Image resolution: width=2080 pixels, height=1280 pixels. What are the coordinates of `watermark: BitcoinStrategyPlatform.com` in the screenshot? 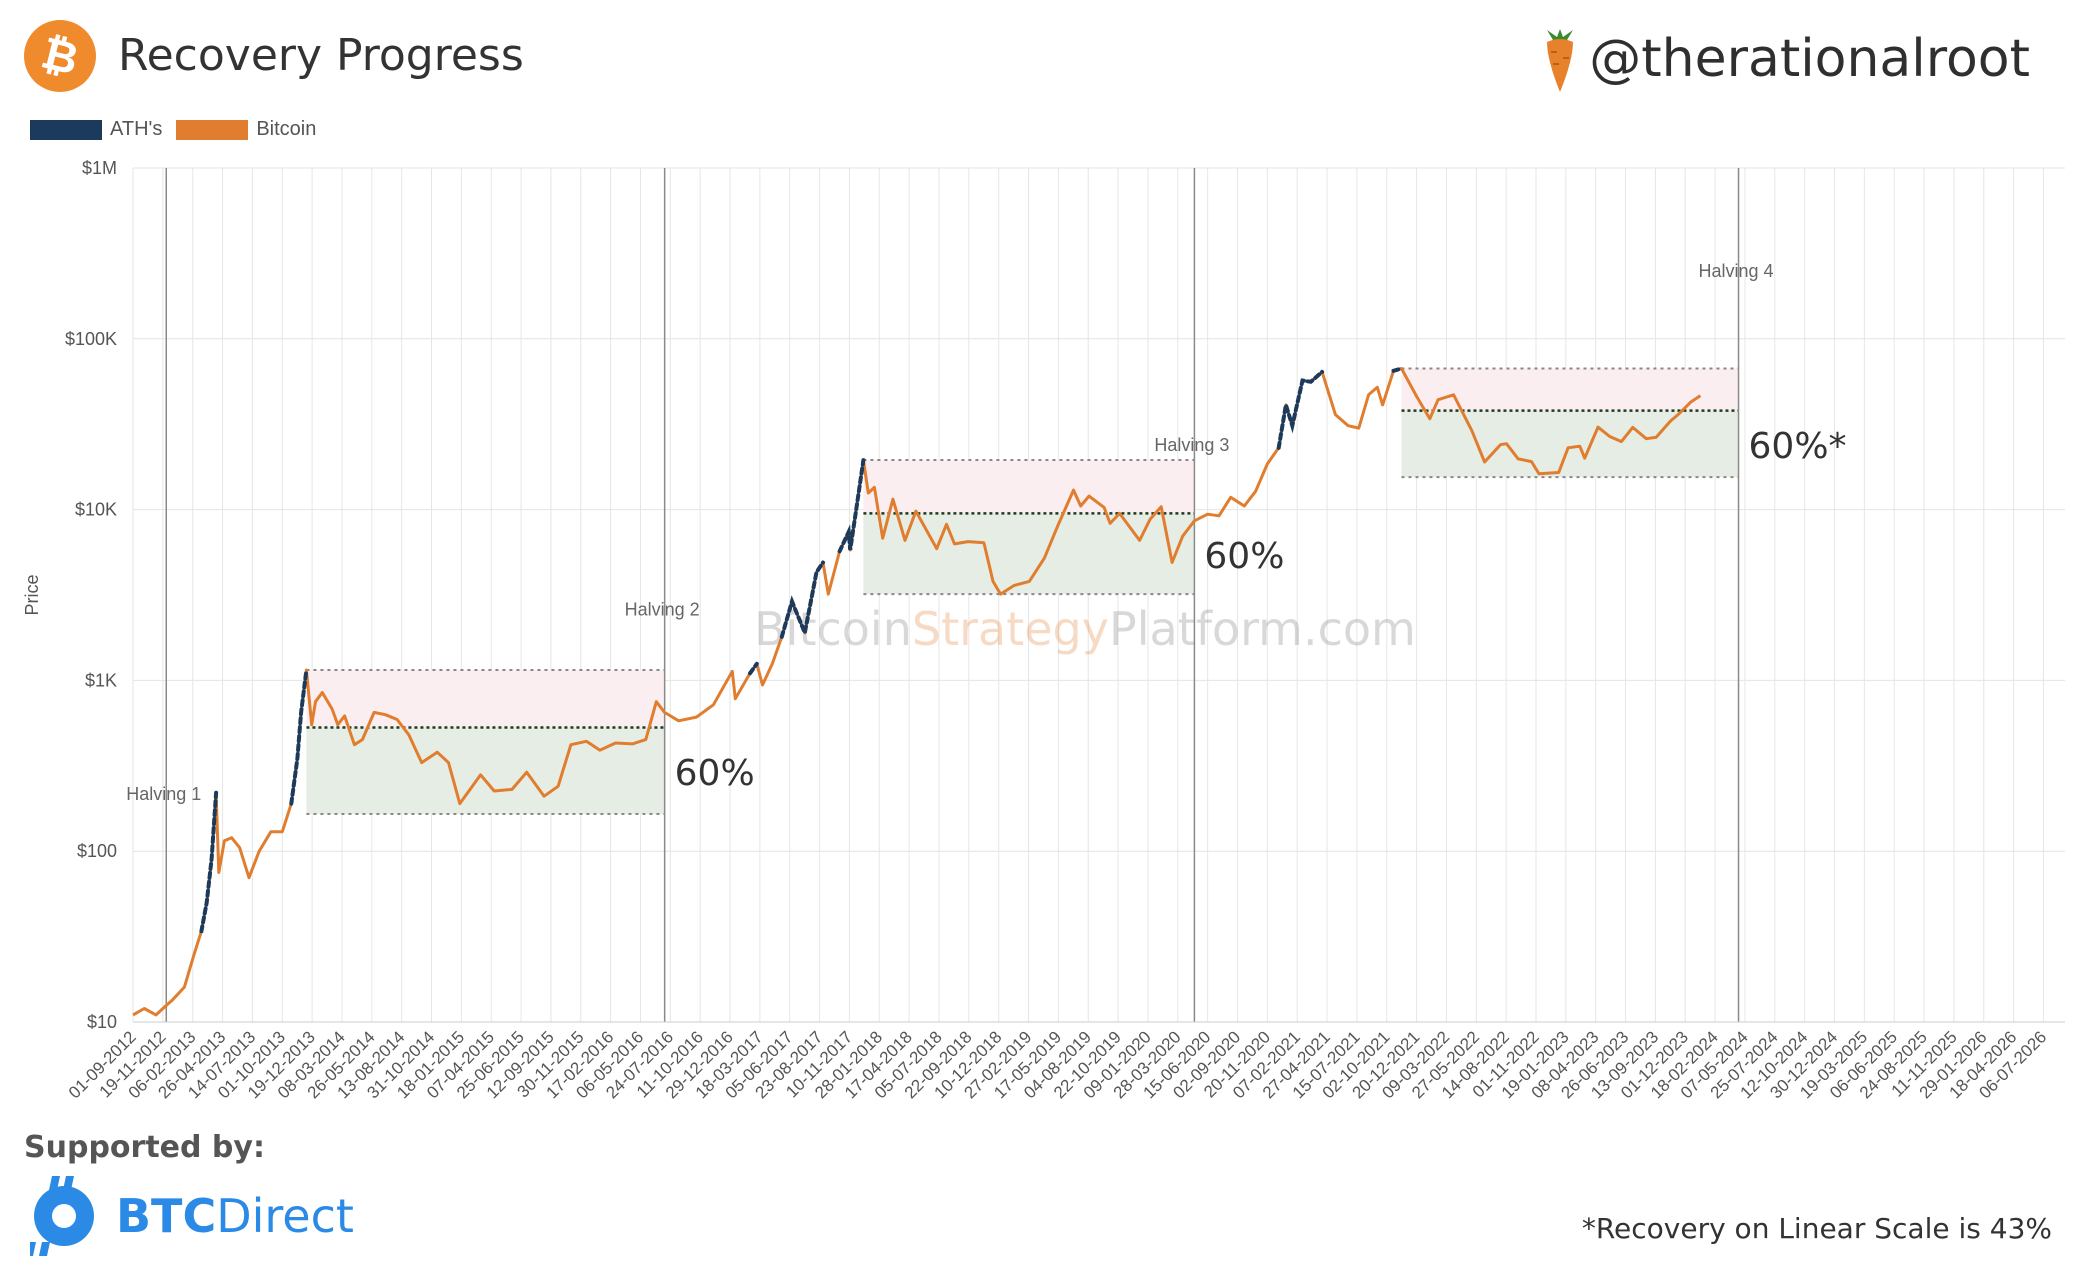 It's located at (1085, 629).